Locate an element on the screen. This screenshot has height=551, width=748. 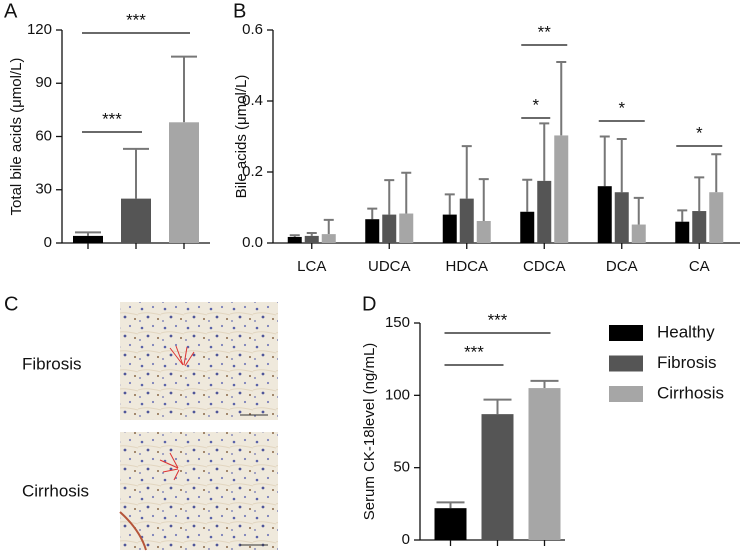
panel-label: D is located at coordinates (369, 304).